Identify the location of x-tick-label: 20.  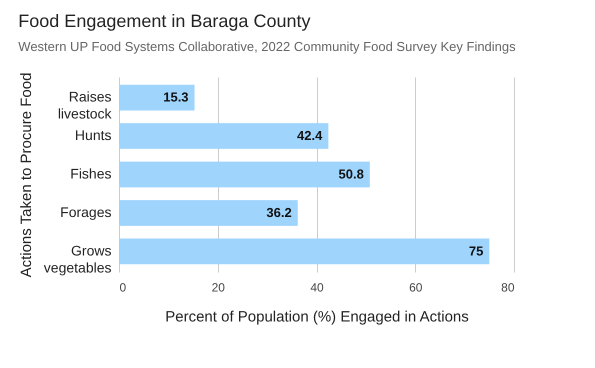
(219, 287).